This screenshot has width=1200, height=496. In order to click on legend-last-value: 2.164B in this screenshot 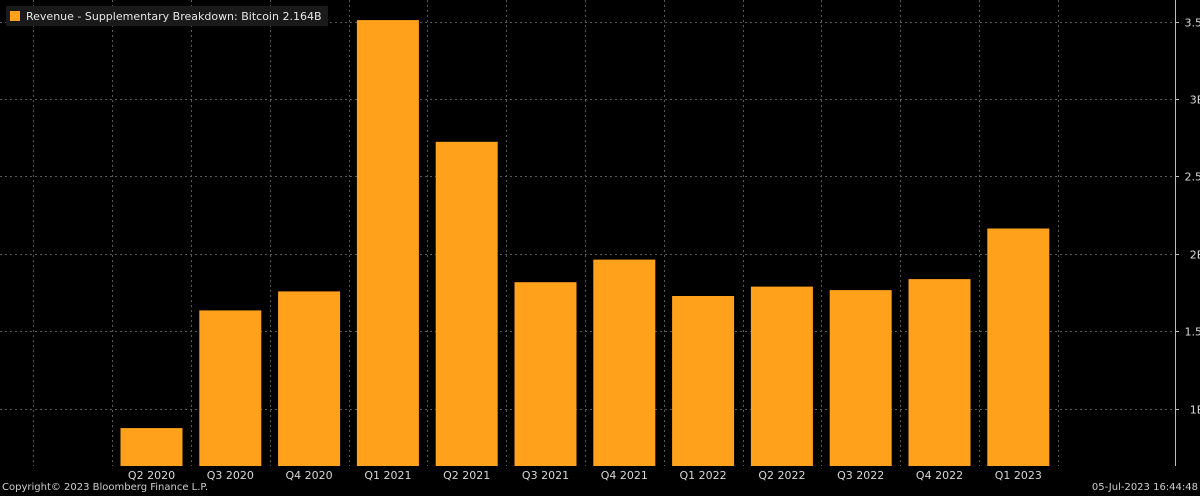, I will do `click(302, 16)`.